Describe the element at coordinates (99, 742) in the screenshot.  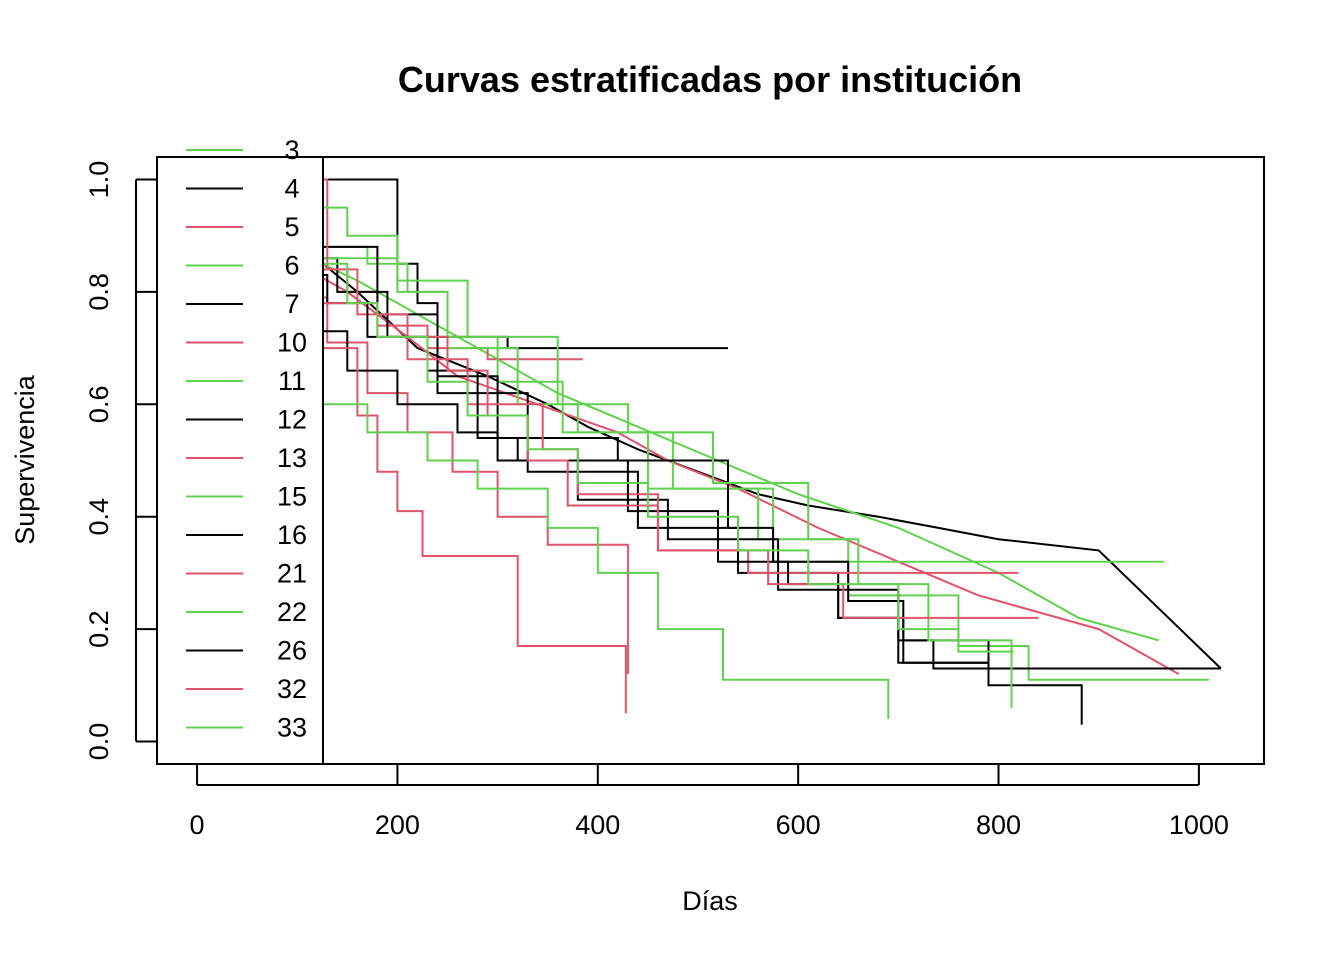
I see `y-tick-label: 0.0` at that location.